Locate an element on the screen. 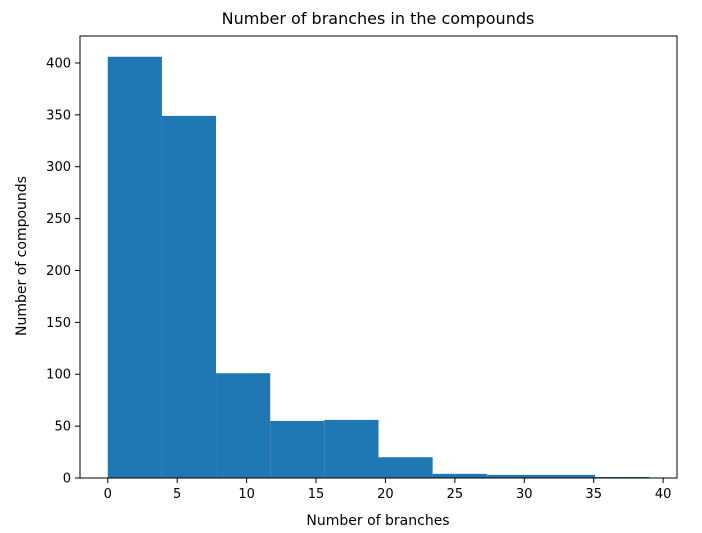  y-tick-label: 200 is located at coordinates (58, 271).